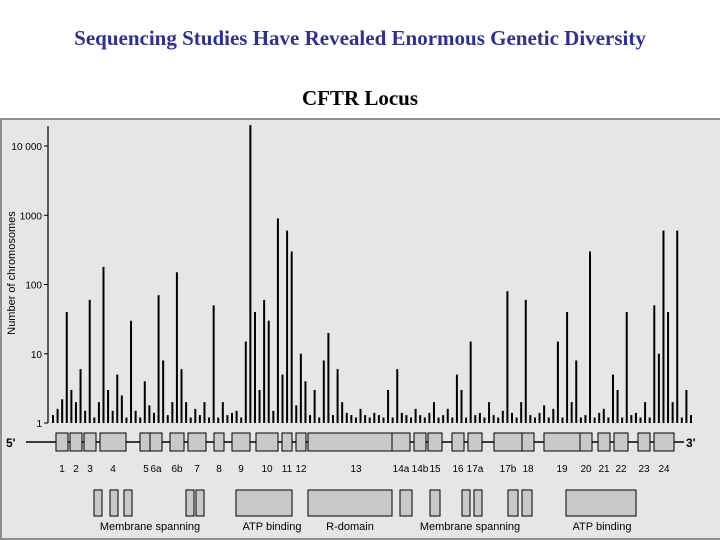 Image resolution: width=720 pixels, height=540 pixels. Describe the element at coordinates (475, 469) in the screenshot. I see `exon-label: 17a` at that location.